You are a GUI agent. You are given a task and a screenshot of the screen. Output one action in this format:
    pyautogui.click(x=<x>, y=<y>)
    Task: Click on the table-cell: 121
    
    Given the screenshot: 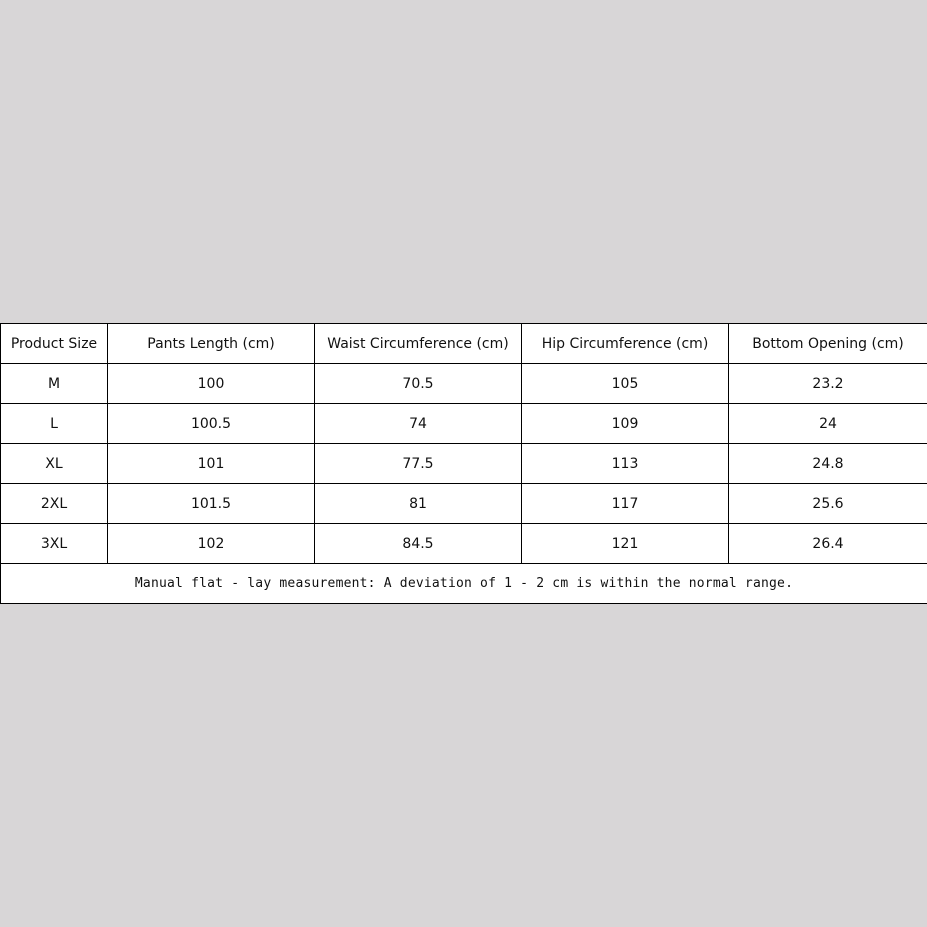 What is the action you would take?
    pyautogui.click(x=625, y=543)
    